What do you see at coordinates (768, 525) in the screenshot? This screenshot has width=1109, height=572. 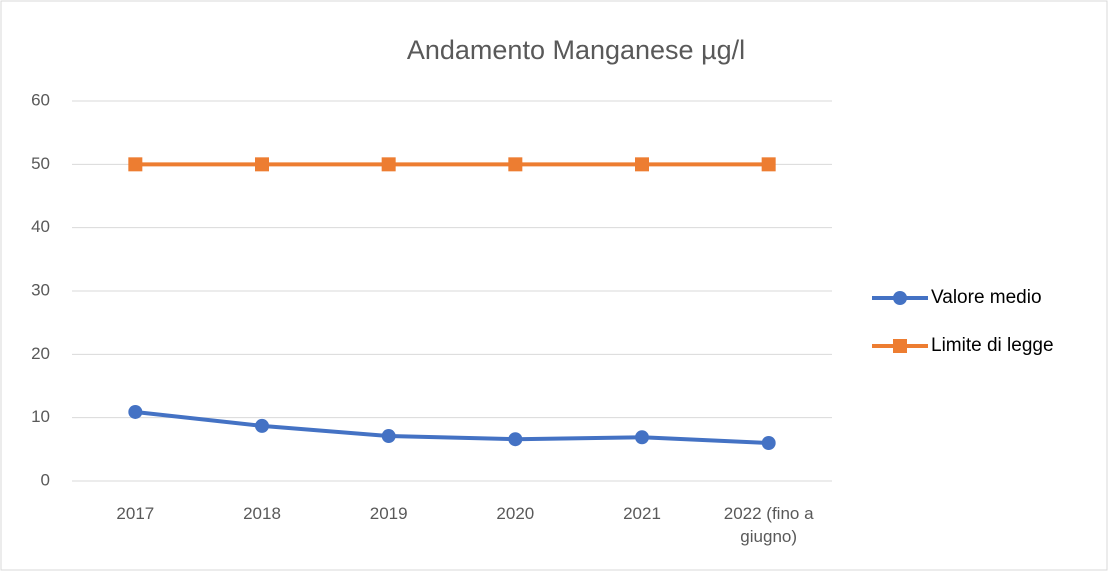 I see `x-tick-label: 2022 (fino a giugno)` at bounding box center [768, 525].